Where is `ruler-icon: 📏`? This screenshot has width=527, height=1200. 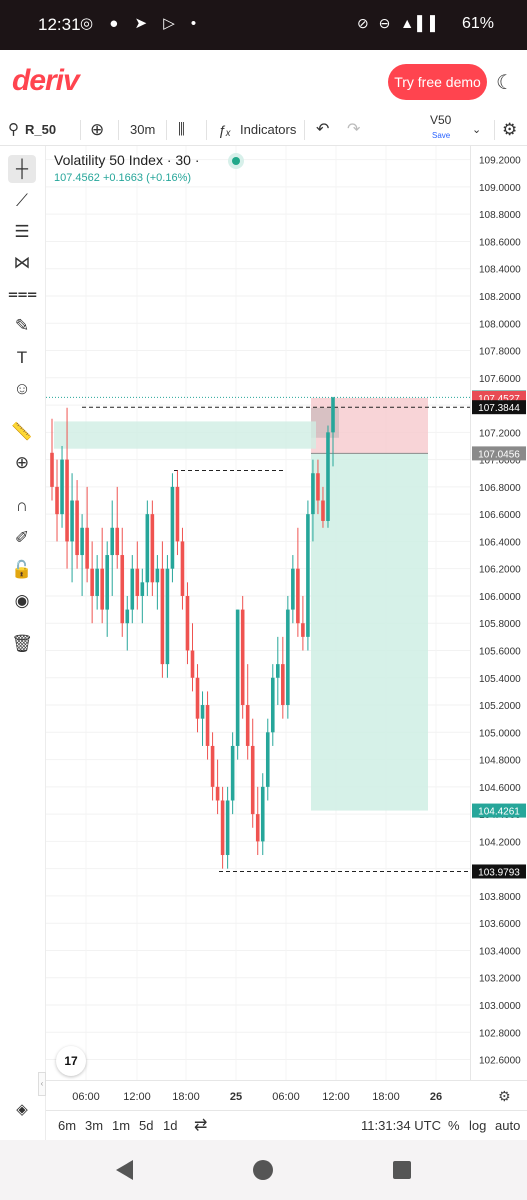 ruler-icon: 📏 is located at coordinates (22, 431).